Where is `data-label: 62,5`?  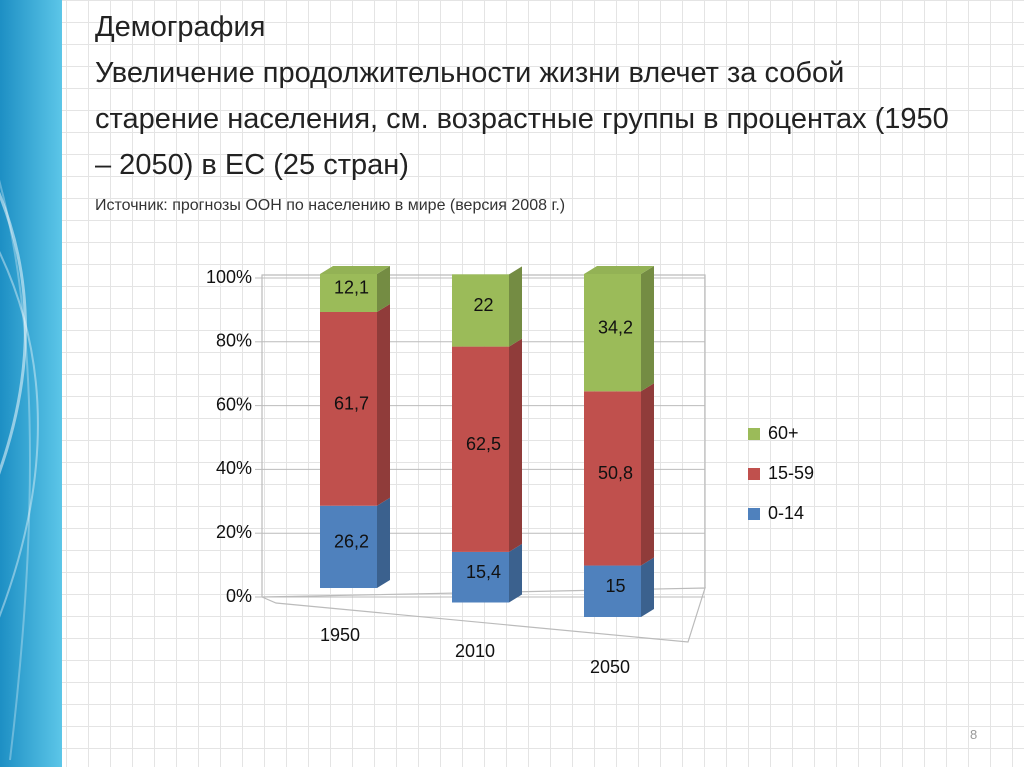 data-label: 62,5 is located at coordinates (483, 444).